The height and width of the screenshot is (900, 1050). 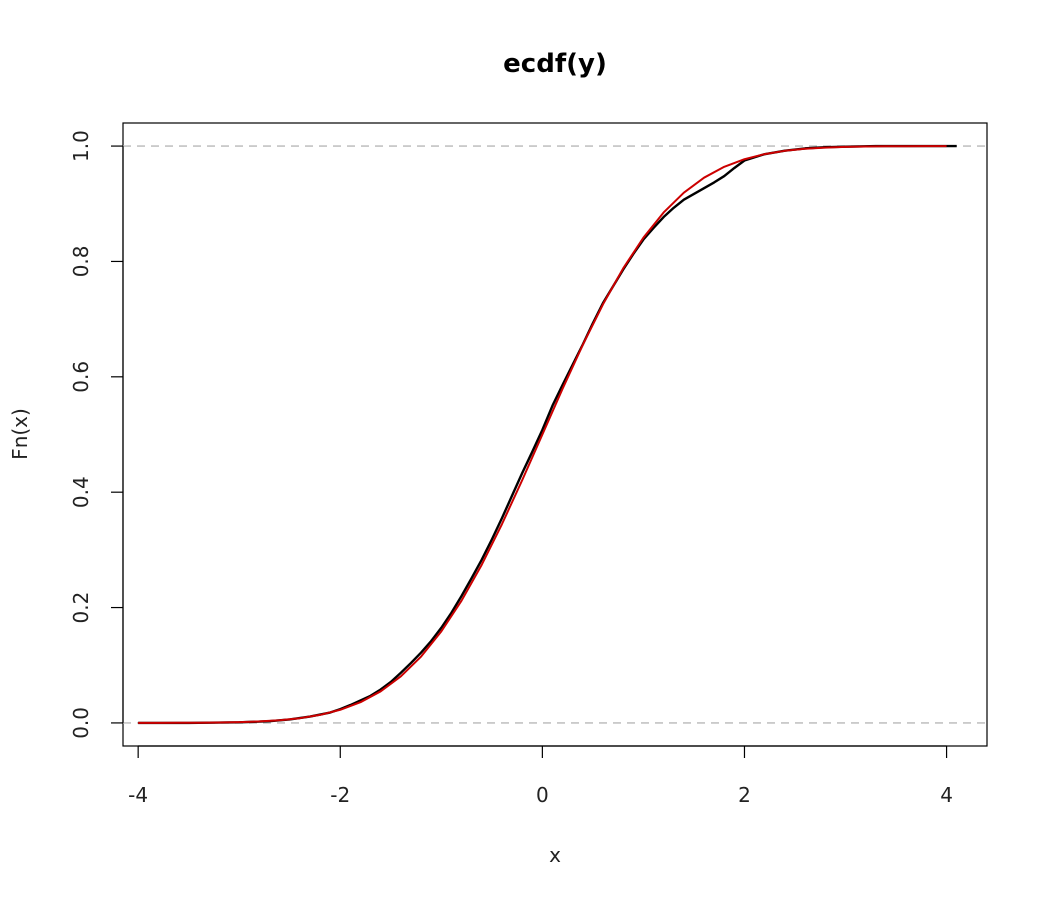 What do you see at coordinates (96, 434) in the screenshot?
I see `y-axis: 0.0 0.2 0.4 0.6 0.8 1.0` at bounding box center [96, 434].